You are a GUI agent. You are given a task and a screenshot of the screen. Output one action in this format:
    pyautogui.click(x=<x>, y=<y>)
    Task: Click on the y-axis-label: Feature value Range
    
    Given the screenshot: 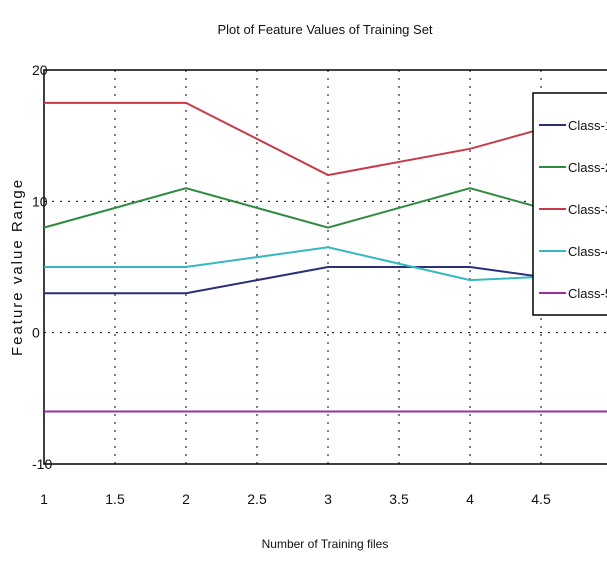 What is the action you would take?
    pyautogui.click(x=17, y=267)
    